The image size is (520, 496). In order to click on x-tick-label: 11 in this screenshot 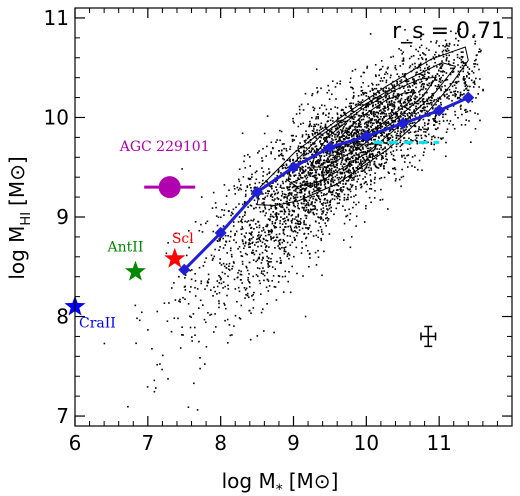, I will do `click(438, 443)`.